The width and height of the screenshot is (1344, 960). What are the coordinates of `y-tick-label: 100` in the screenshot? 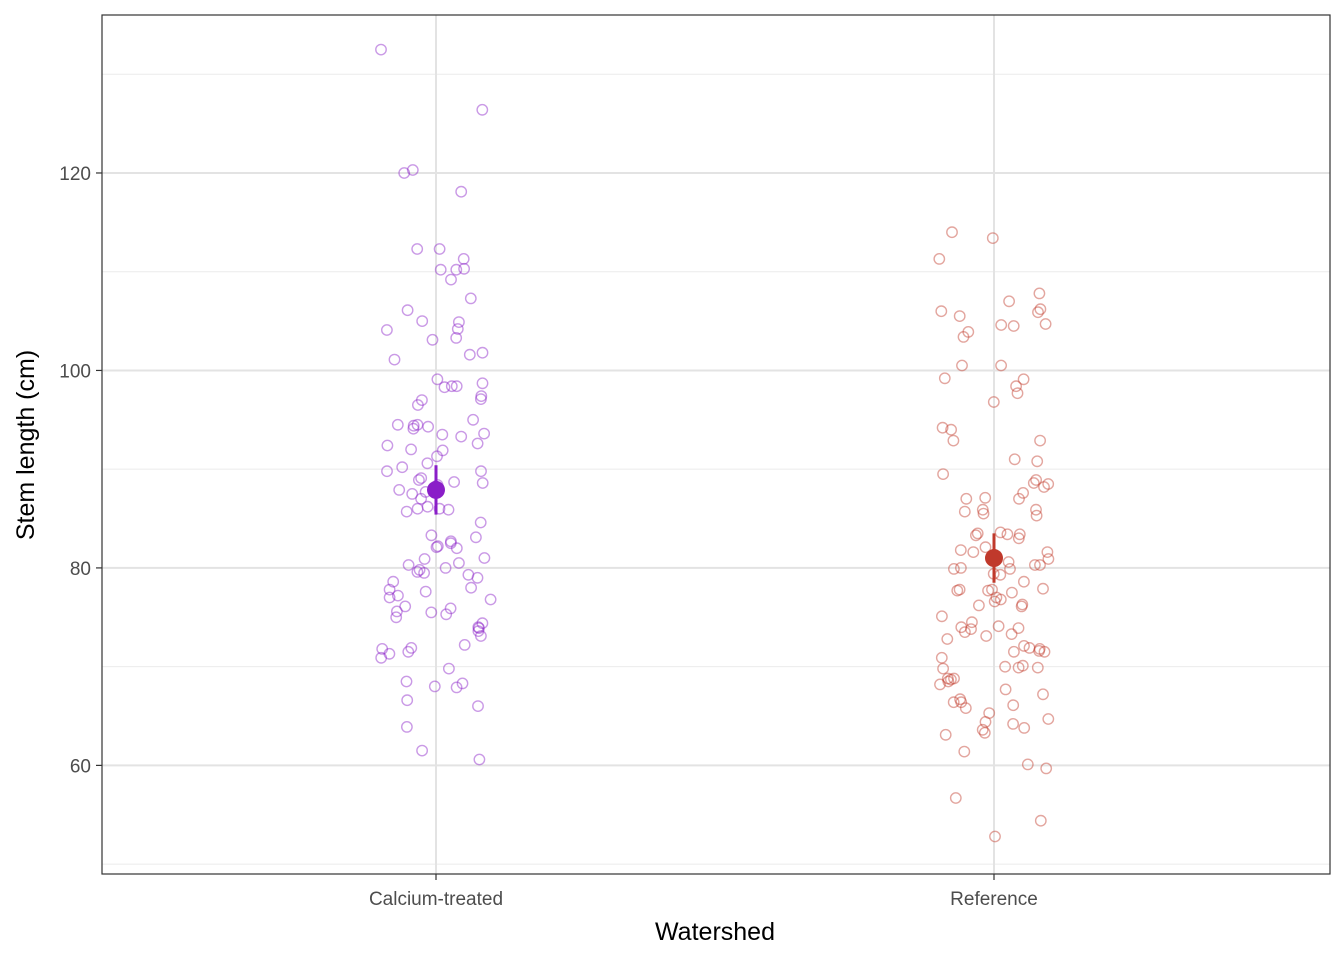 It's located at (75, 371).